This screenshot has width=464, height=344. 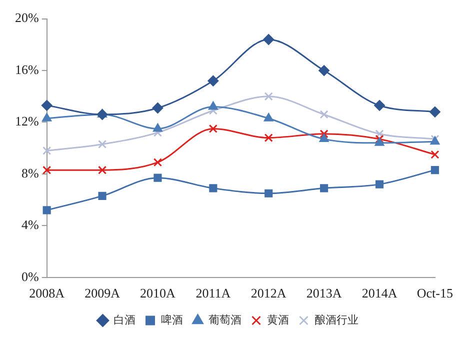 What do you see at coordinates (102, 293) in the screenshot?
I see `x-tick-label: 2009A` at bounding box center [102, 293].